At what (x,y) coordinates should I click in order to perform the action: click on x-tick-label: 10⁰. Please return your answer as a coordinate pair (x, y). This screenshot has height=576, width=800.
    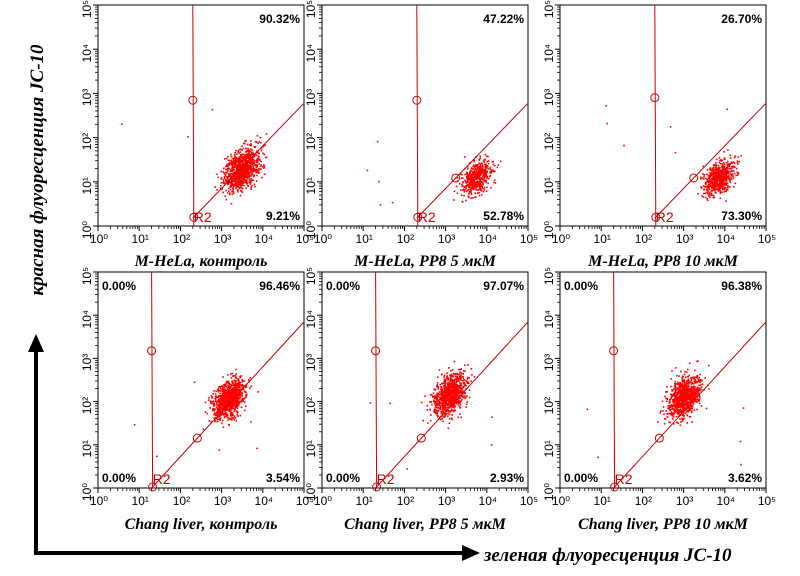
    Looking at the image, I should click on (561, 501).